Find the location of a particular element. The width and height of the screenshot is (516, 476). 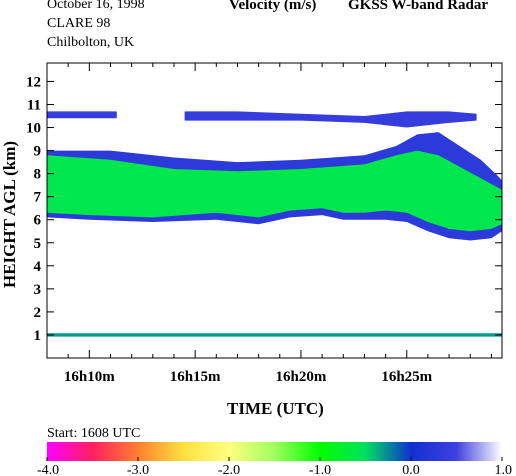

y-tick-label: 9 is located at coordinates (38, 152).